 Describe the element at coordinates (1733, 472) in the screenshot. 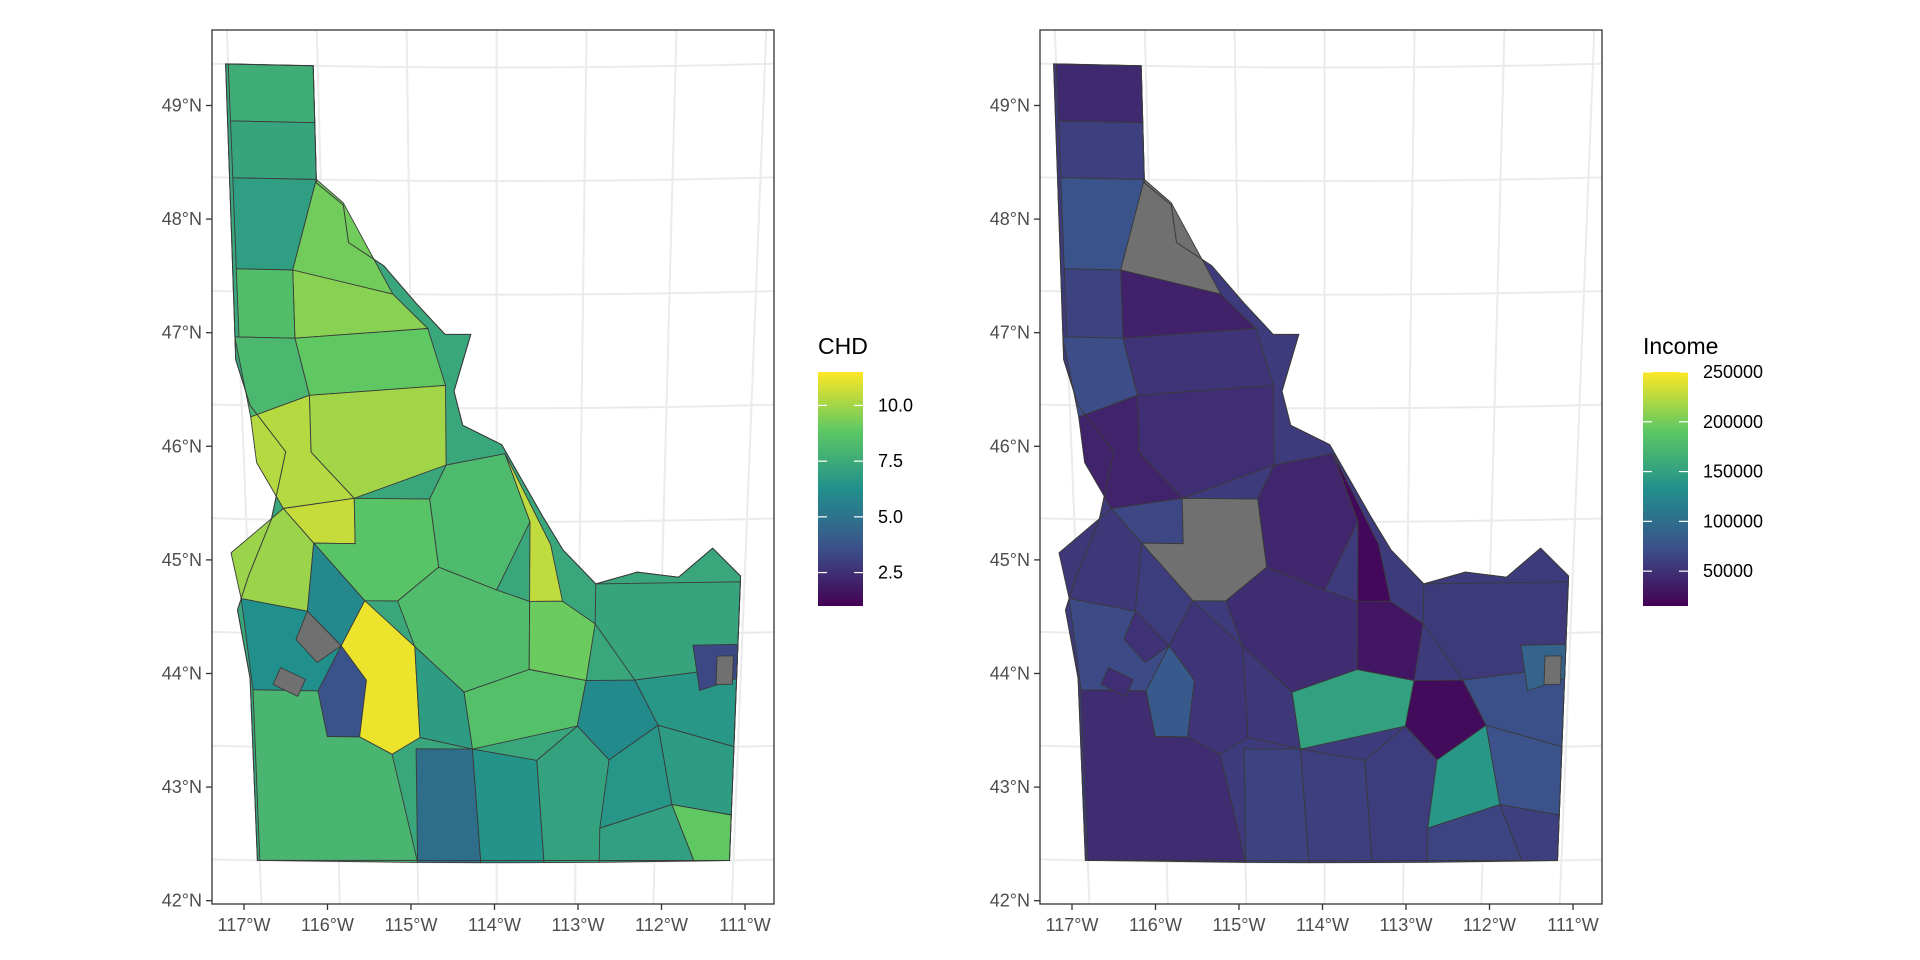

I see `legend-break-label: 150000` at that location.